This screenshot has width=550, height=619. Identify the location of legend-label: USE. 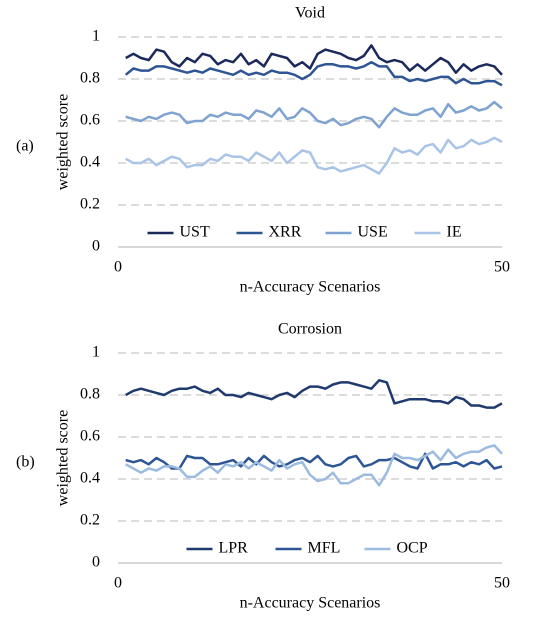
(373, 232).